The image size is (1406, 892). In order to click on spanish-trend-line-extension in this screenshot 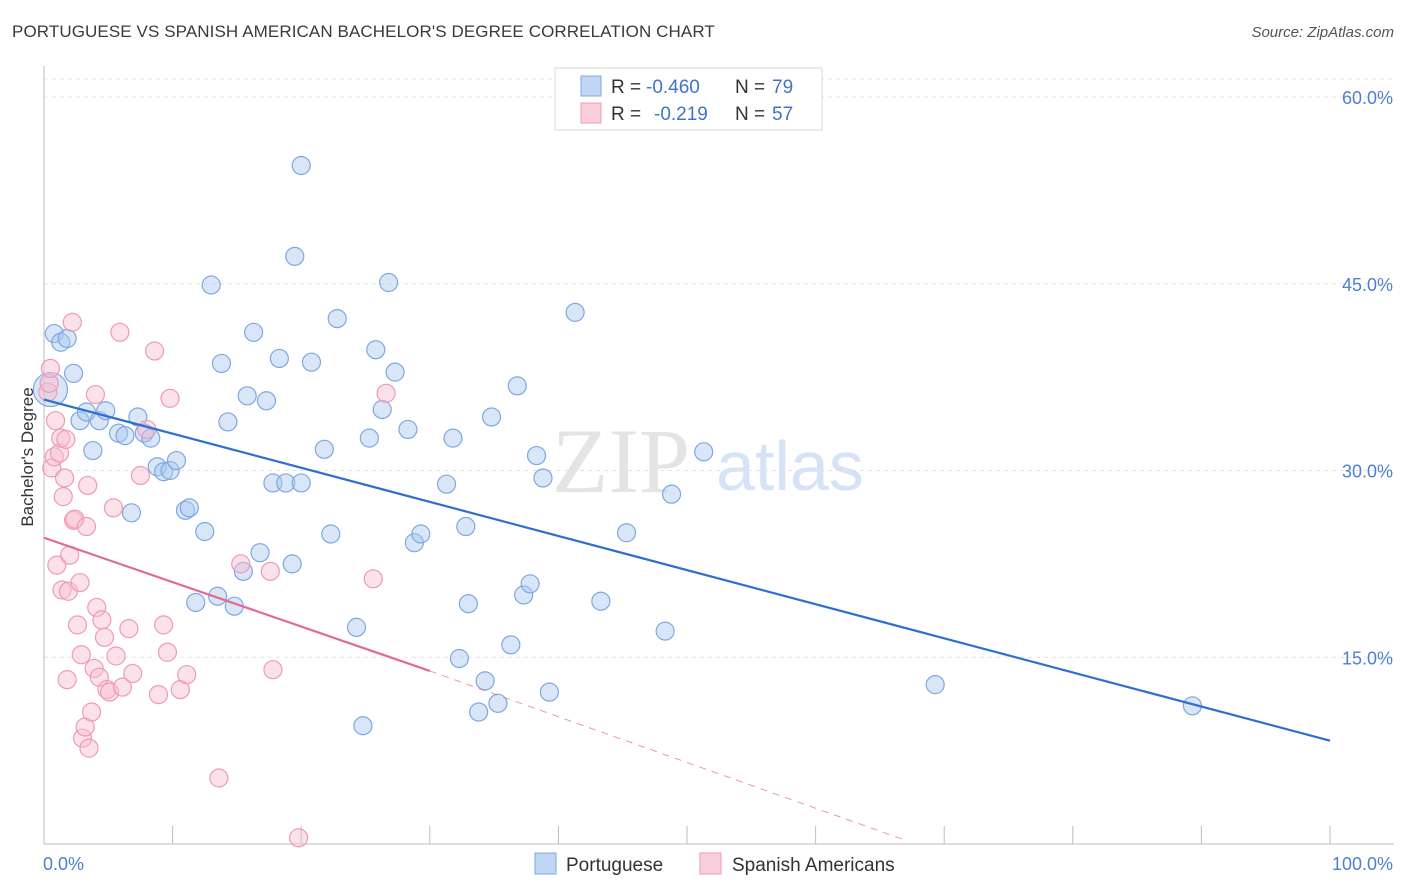, I will do `click(667, 755)`.